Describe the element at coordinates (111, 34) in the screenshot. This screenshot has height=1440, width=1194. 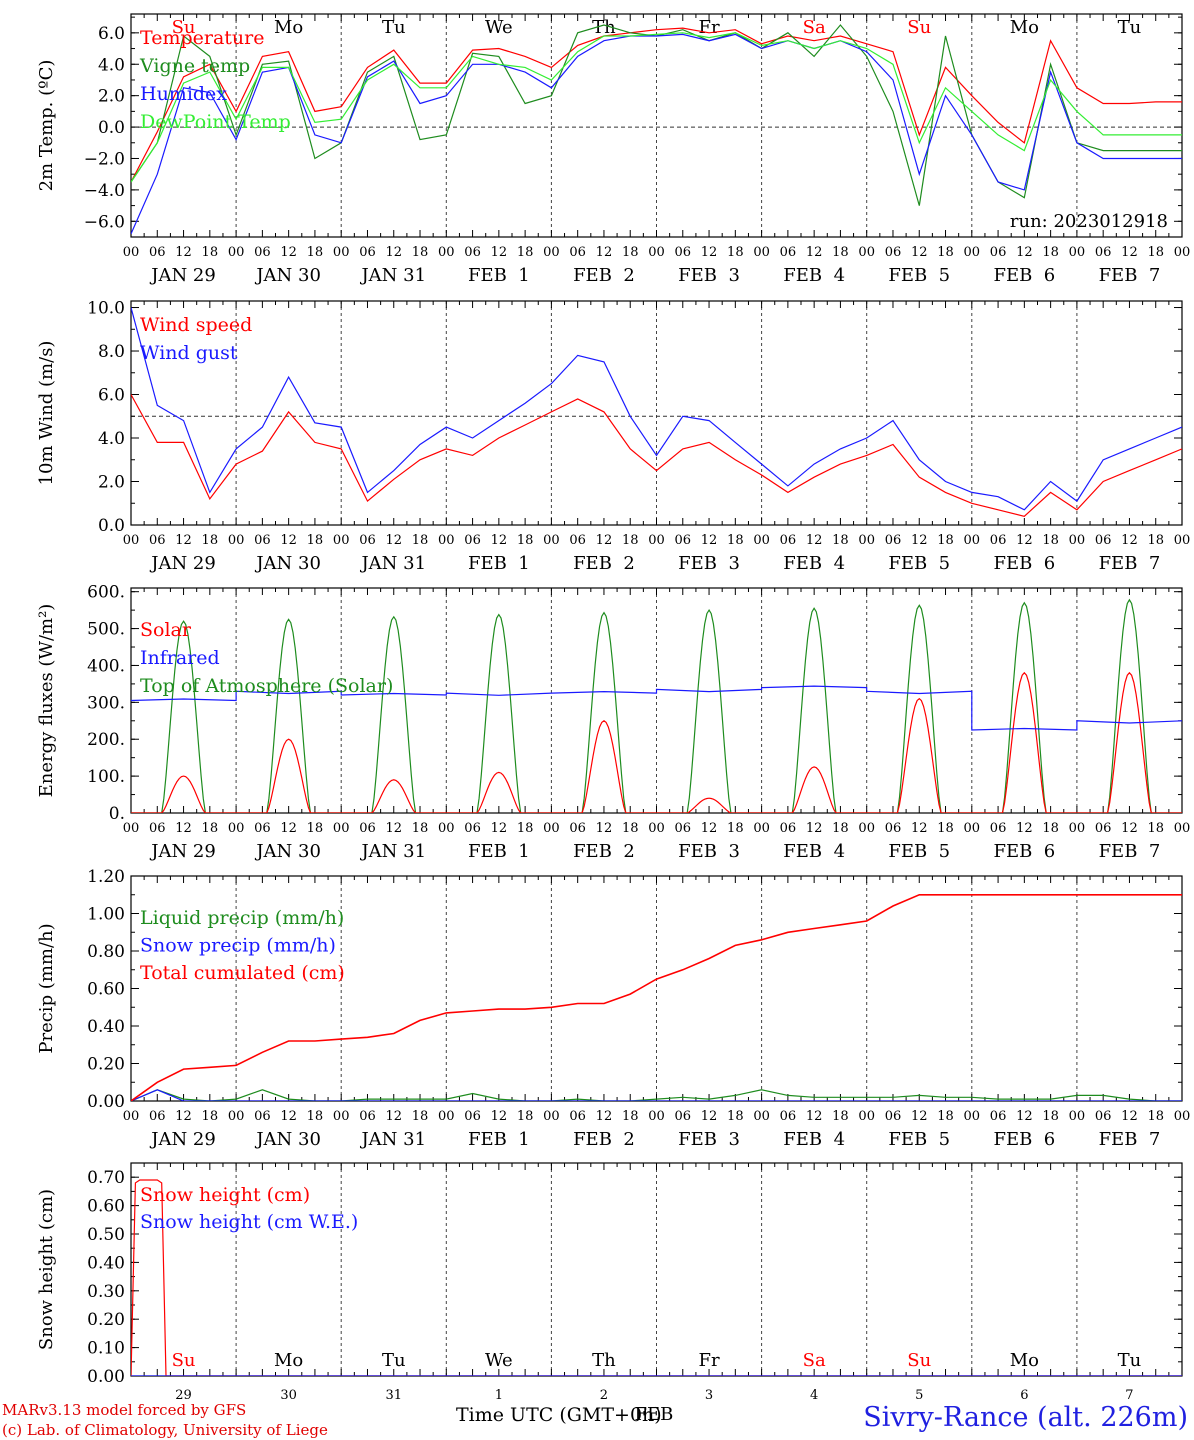
I see `y-tick-label: 6.0` at that location.